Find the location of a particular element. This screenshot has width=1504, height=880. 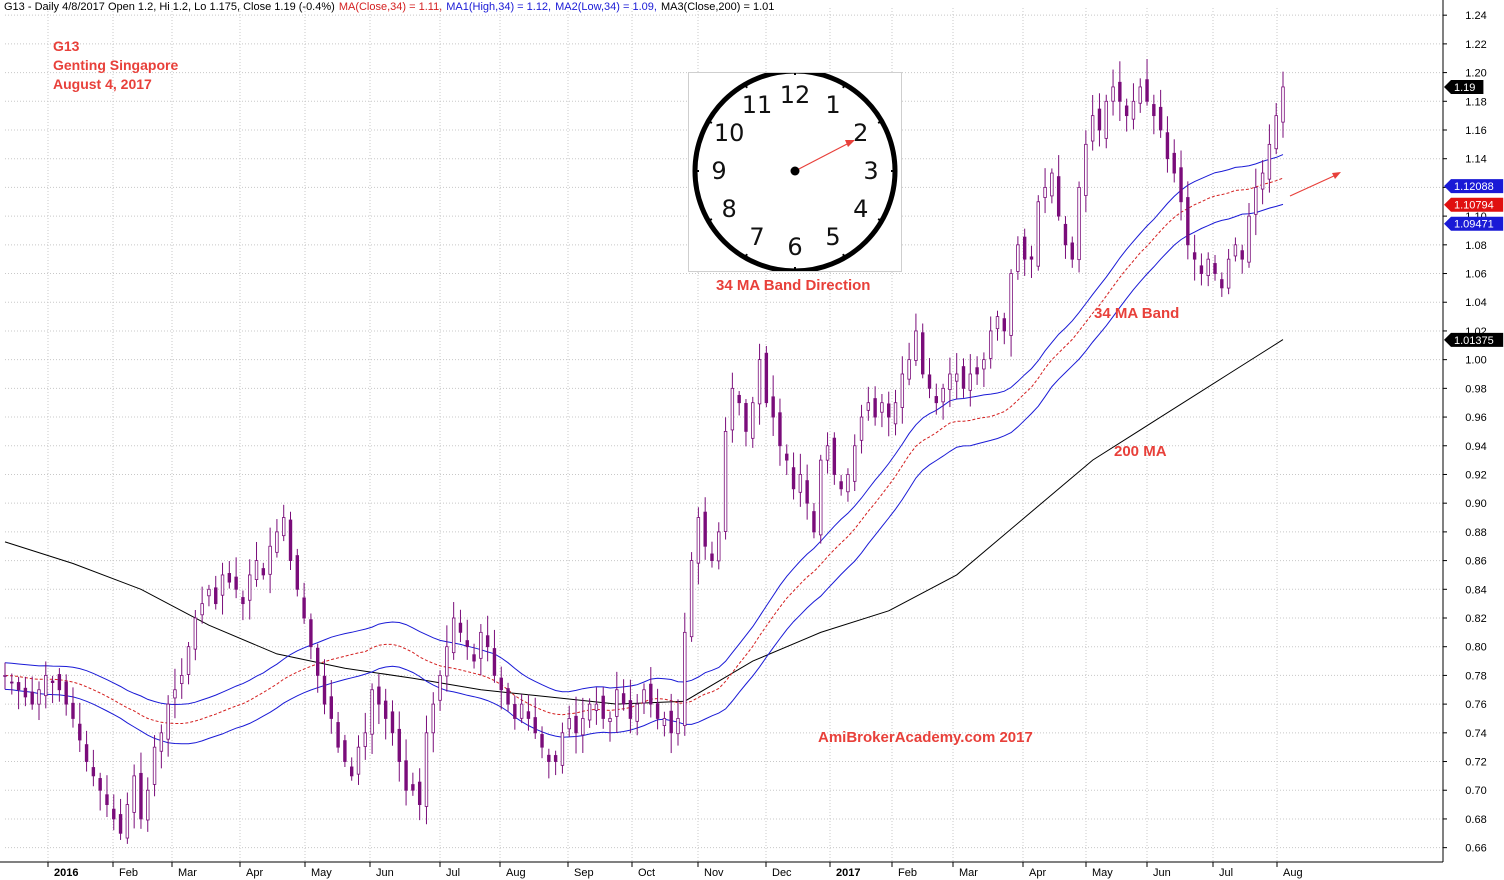

y-tick-label: 0.86 is located at coordinates (1475, 562).